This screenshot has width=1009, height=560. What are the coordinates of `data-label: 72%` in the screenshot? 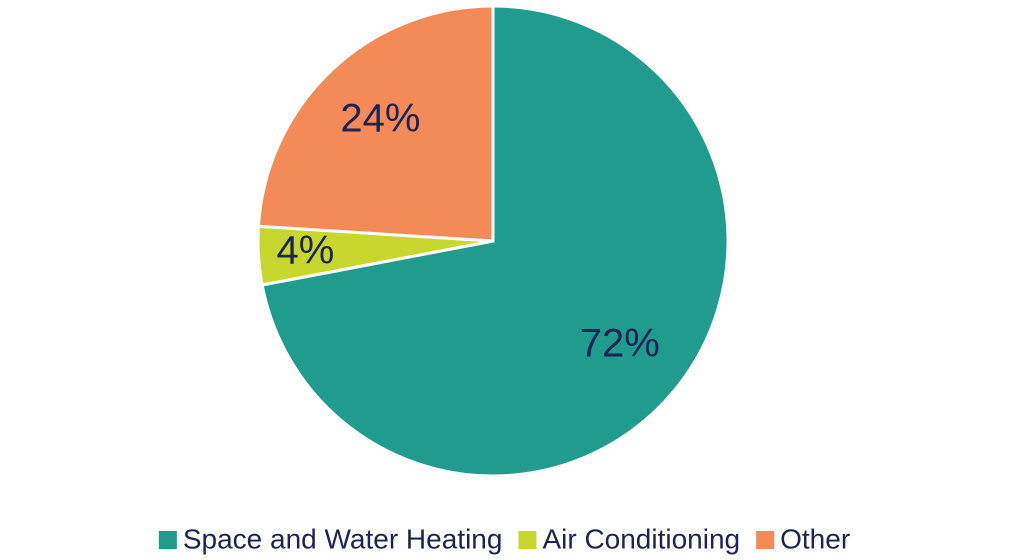 It's located at (620, 343).